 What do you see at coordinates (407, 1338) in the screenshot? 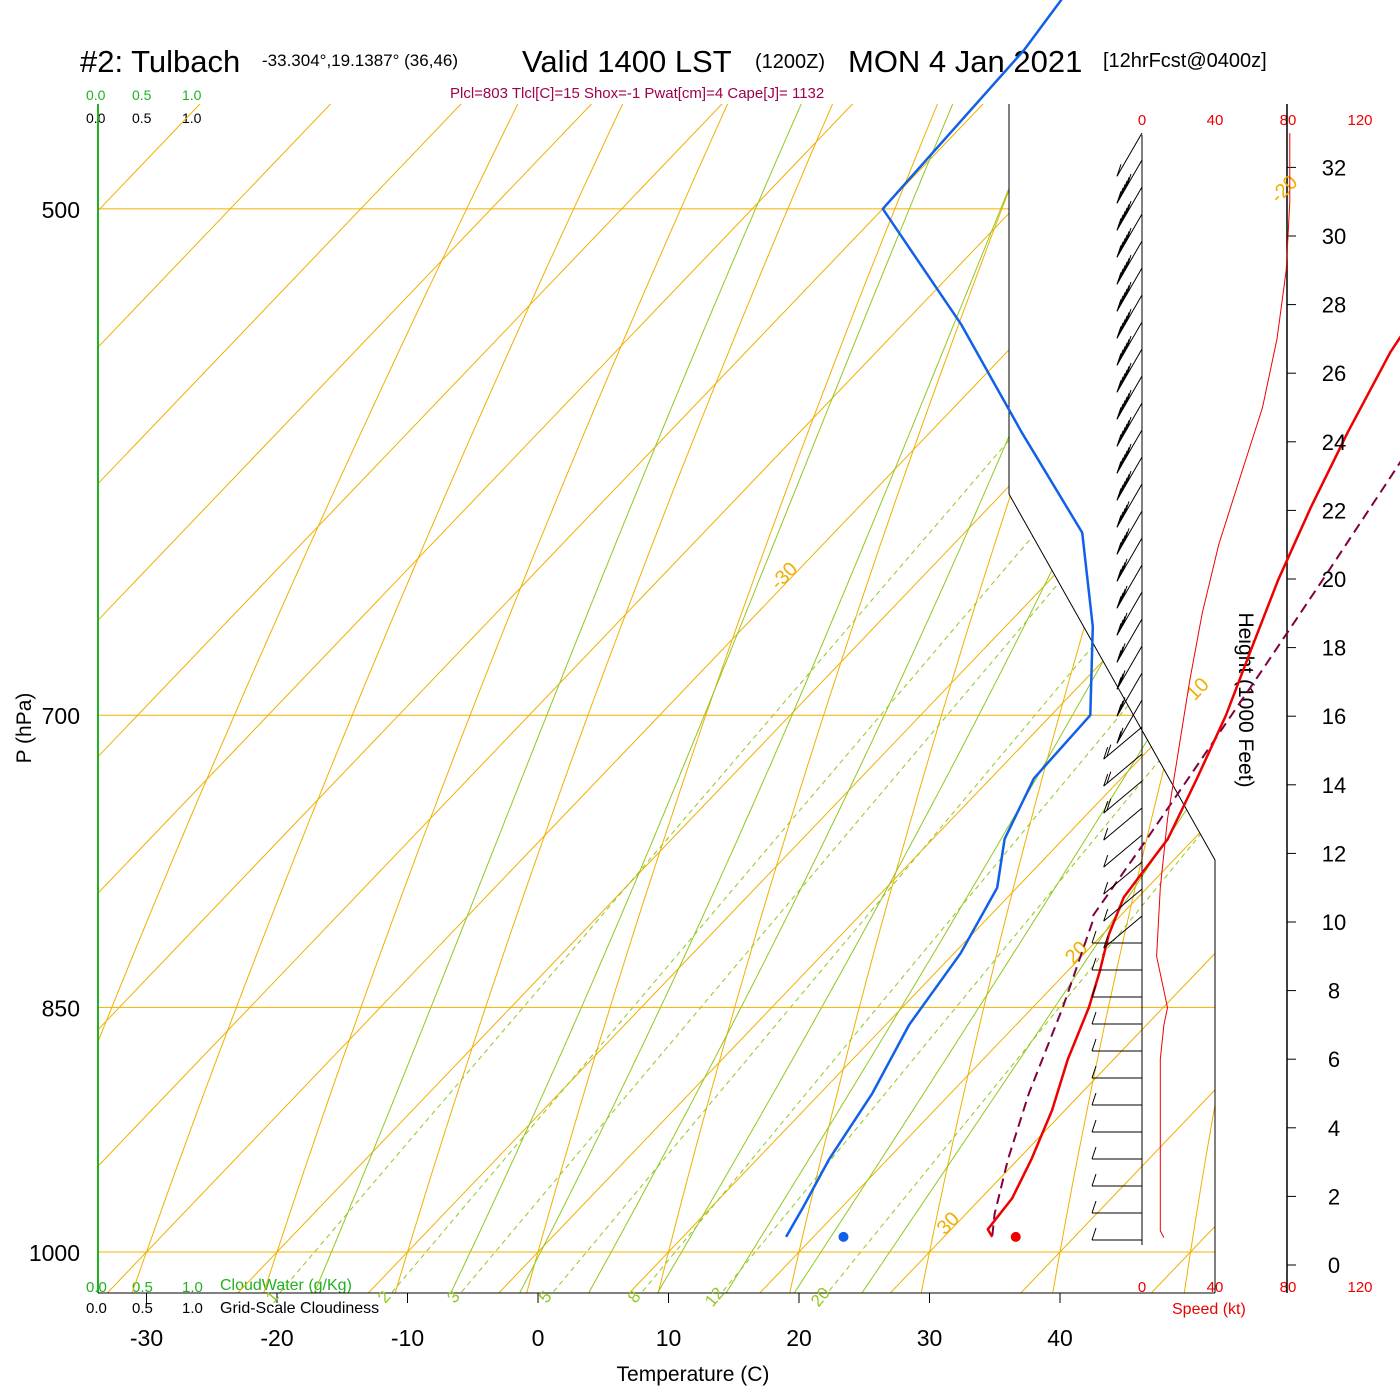
I see `temperature-tick-label: -10` at bounding box center [407, 1338].